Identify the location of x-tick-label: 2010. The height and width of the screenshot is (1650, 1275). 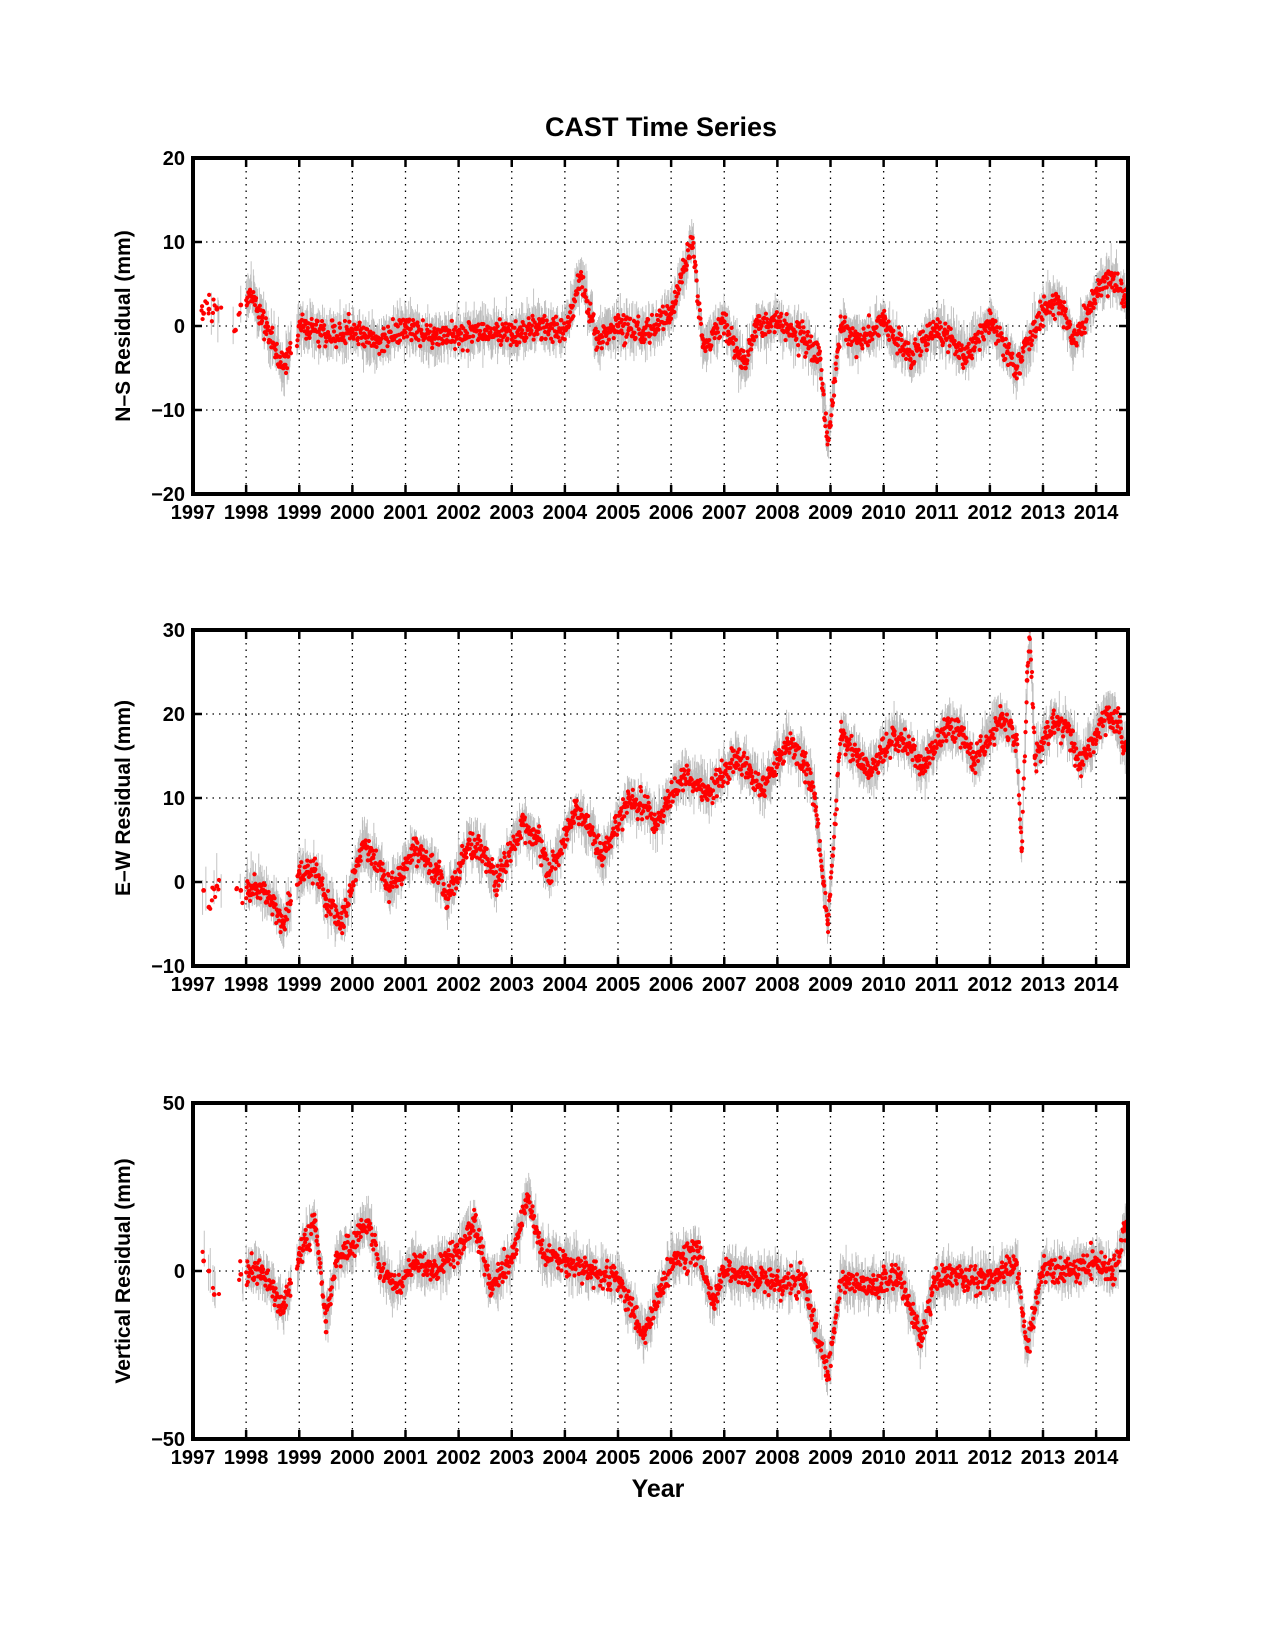
(883, 513).